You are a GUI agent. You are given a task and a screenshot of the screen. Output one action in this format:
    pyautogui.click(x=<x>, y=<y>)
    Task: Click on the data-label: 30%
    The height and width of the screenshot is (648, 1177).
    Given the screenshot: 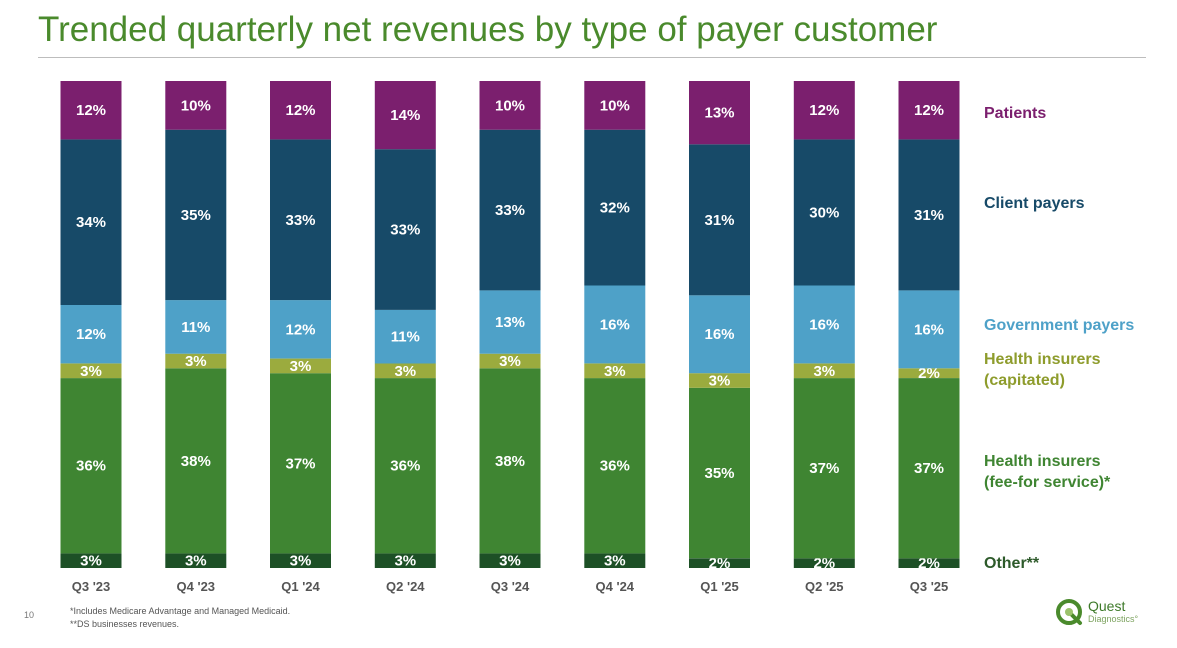 What is the action you would take?
    pyautogui.click(x=824, y=213)
    